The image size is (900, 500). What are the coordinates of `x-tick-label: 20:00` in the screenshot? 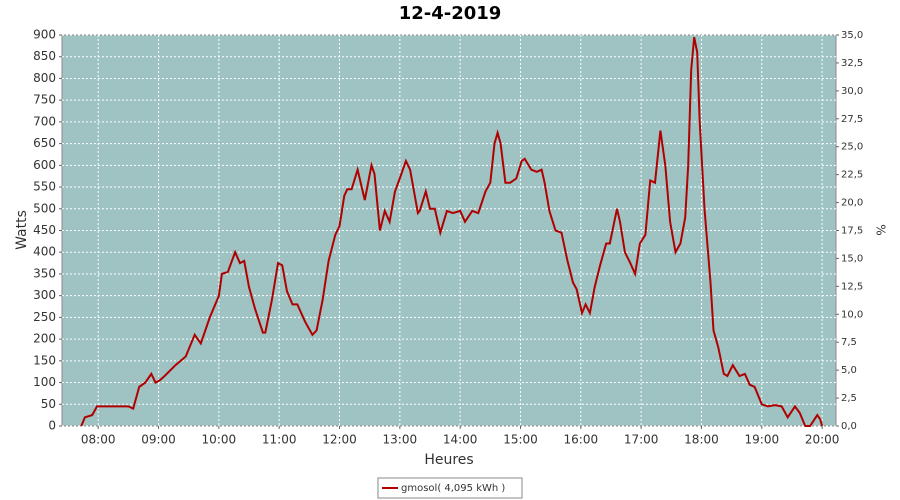 It's located at (822, 440).